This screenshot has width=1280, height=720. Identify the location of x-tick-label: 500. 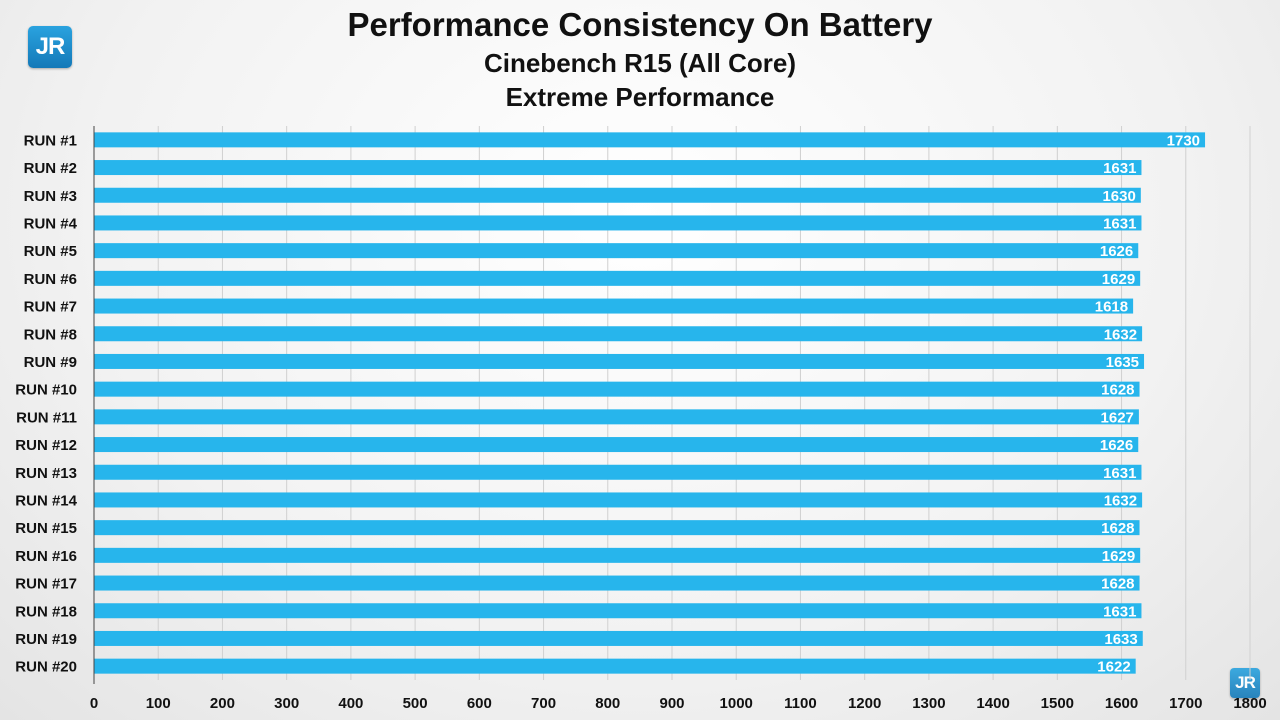
(415, 703).